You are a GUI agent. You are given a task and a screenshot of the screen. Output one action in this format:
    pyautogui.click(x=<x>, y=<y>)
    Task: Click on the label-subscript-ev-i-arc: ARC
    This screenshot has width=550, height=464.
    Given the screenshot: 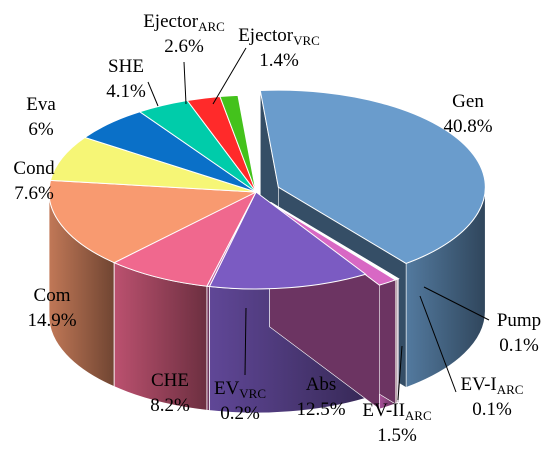 What is the action you would take?
    pyautogui.click(x=510, y=389)
    